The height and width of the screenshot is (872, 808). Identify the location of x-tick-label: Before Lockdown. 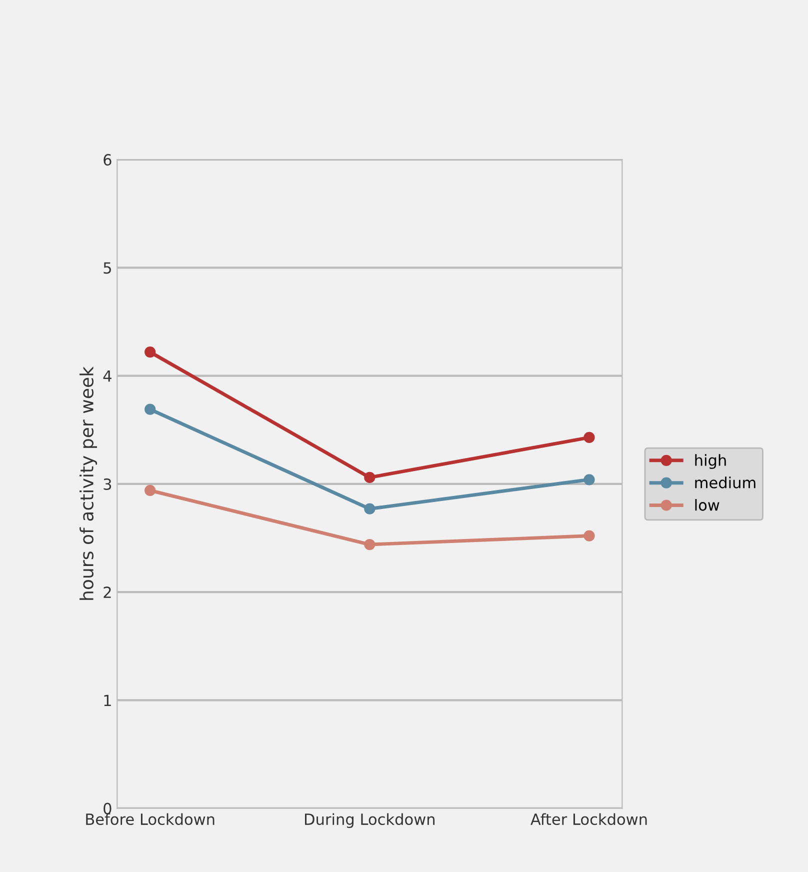
(150, 819).